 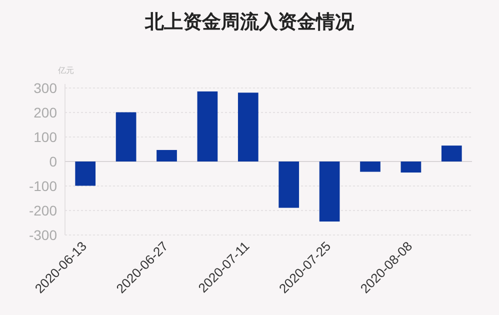 What do you see at coordinates (53, 162) in the screenshot?
I see `ytick: 0` at bounding box center [53, 162].